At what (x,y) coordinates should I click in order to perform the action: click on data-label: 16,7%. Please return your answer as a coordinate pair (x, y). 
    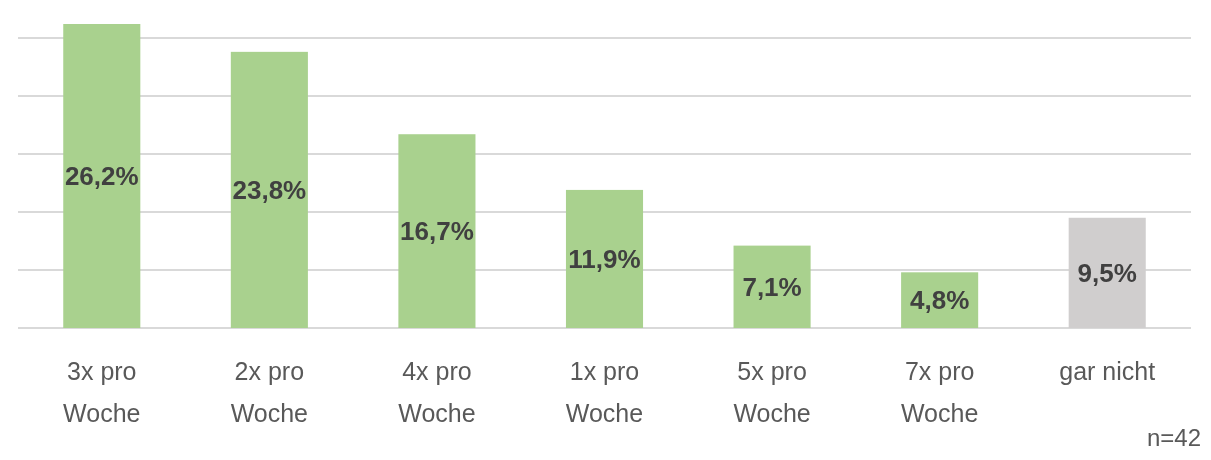
    Looking at the image, I should click on (437, 231).